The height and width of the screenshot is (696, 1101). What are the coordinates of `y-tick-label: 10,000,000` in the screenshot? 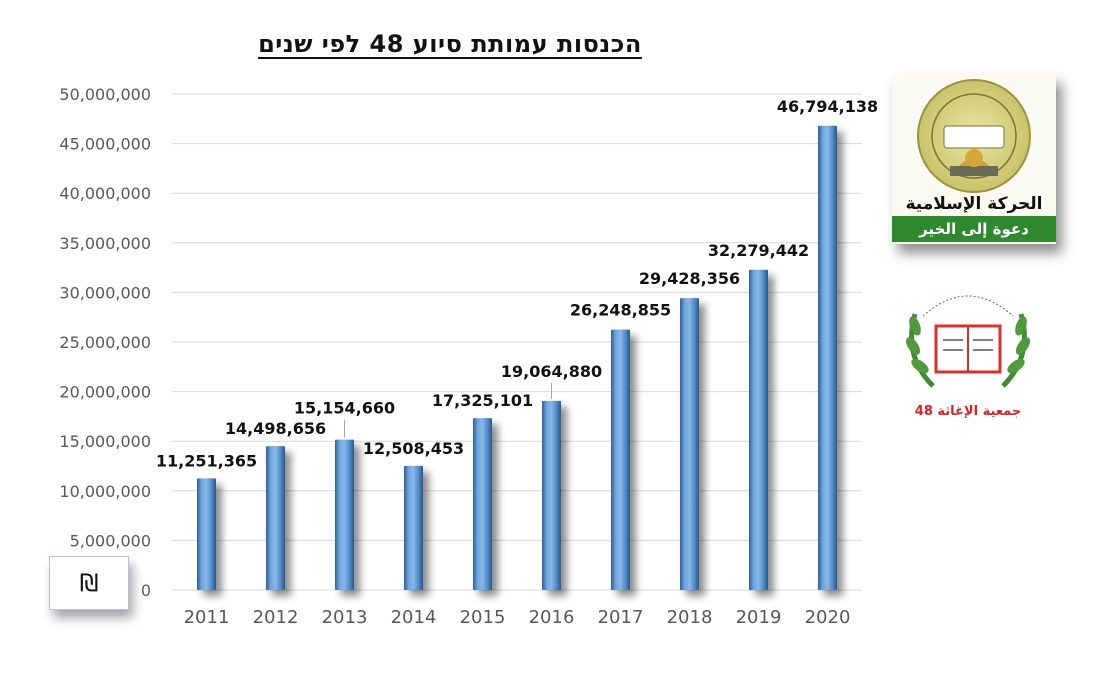 It's located at (105, 491).